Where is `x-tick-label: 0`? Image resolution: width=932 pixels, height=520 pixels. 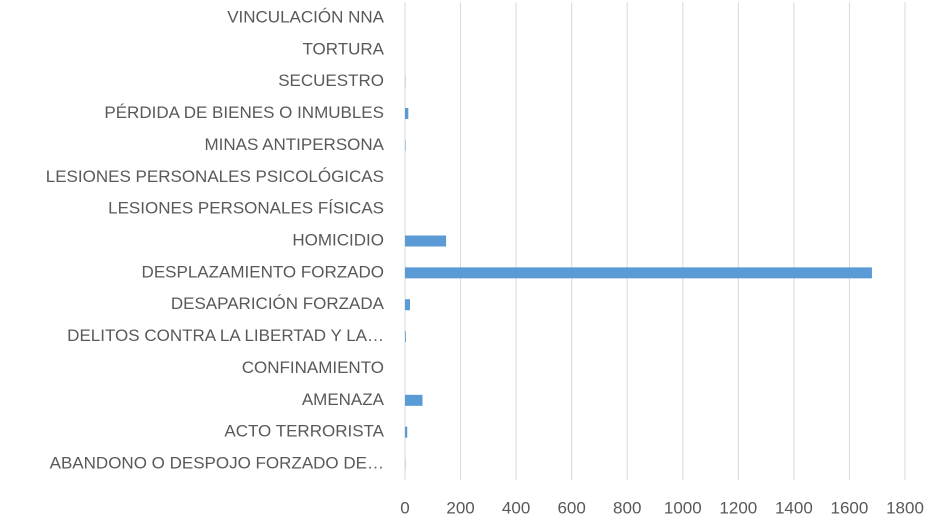
x-tick-label: 0 is located at coordinates (404, 507).